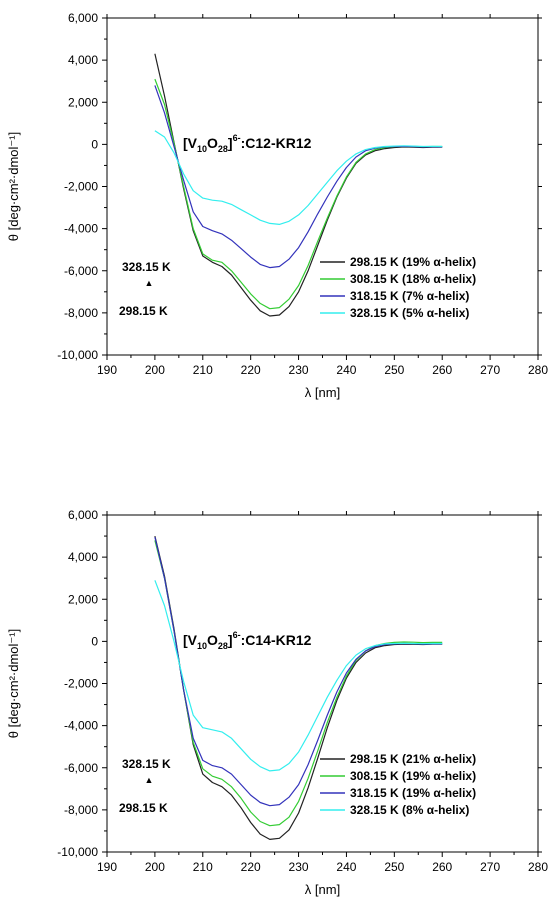 This screenshot has width=550, height=913. What do you see at coordinates (413, 759) in the screenshot?
I see `legend-label-1: 298.15 K (21% α-helix)` at bounding box center [413, 759].